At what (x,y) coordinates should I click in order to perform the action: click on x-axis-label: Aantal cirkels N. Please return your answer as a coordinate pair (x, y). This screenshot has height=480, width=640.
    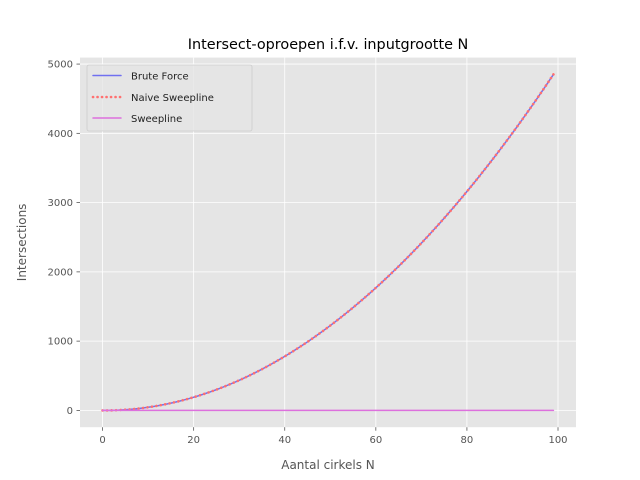
    Looking at the image, I should click on (328, 465).